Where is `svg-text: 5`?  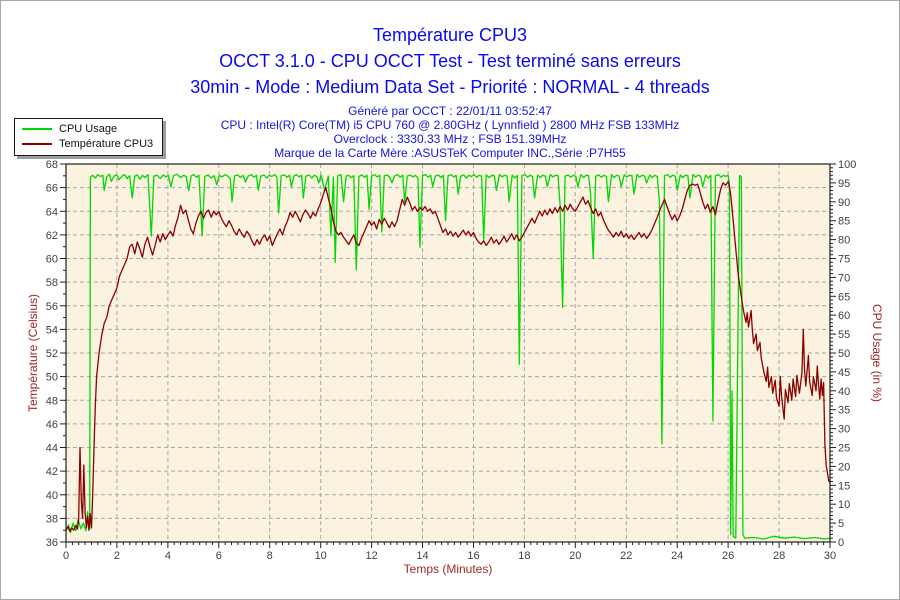
svg-text: 5 is located at coordinates (841, 524).